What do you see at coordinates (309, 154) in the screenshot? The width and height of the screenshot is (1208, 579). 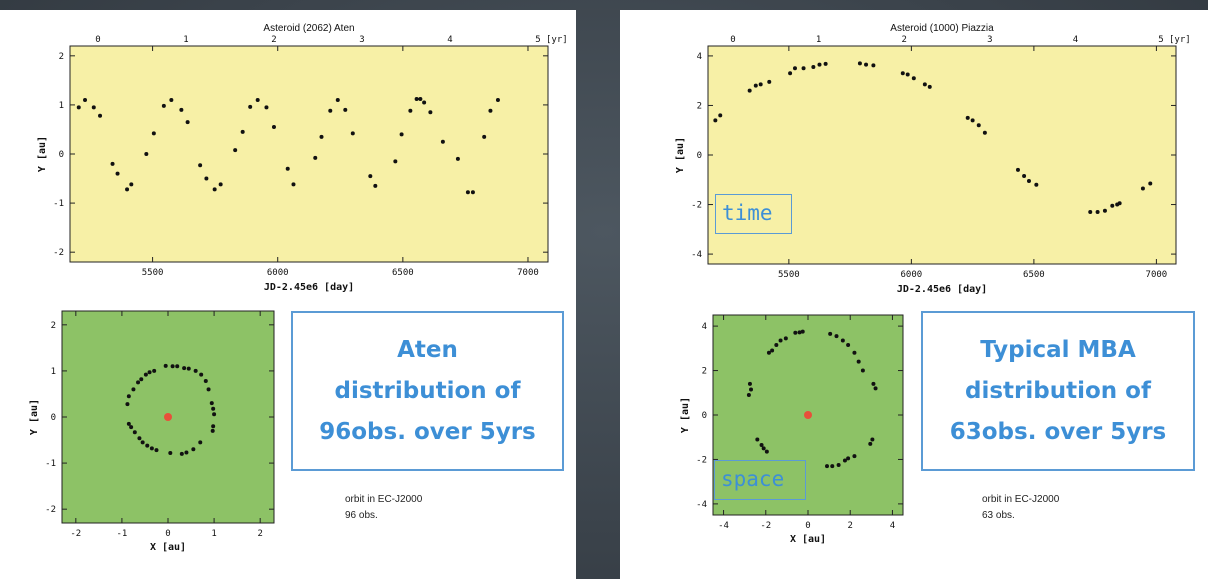 I see `aten-time-frame` at bounding box center [309, 154].